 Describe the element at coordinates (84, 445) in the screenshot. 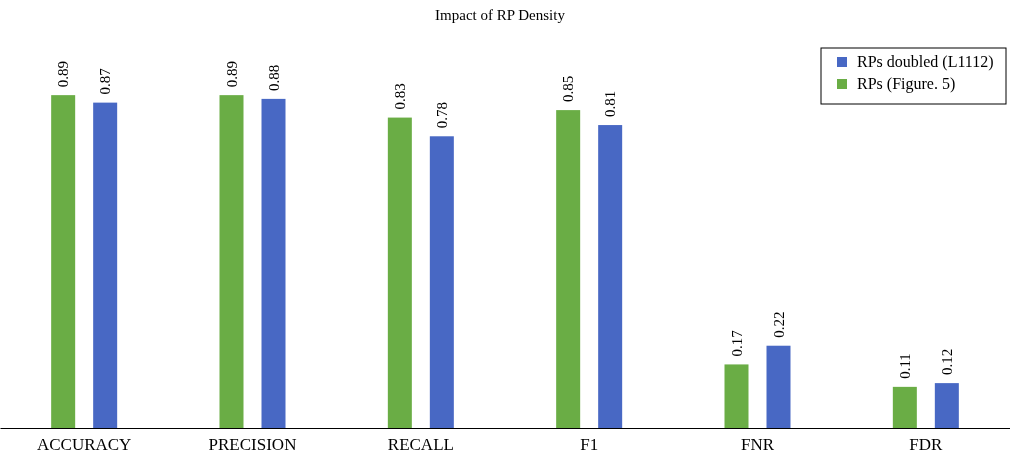

I see `x-tick-label: ACCURACY` at that location.